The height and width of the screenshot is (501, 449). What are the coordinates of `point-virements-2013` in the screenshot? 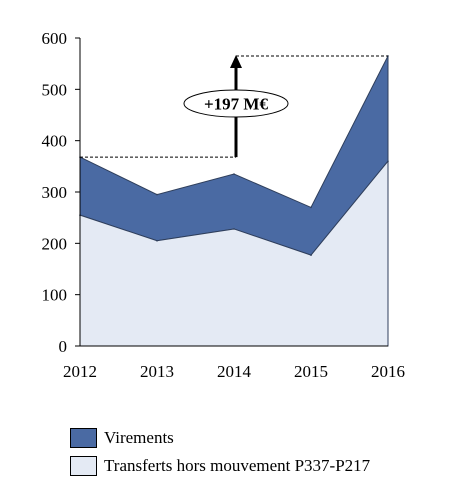 It's located at (157, 194).